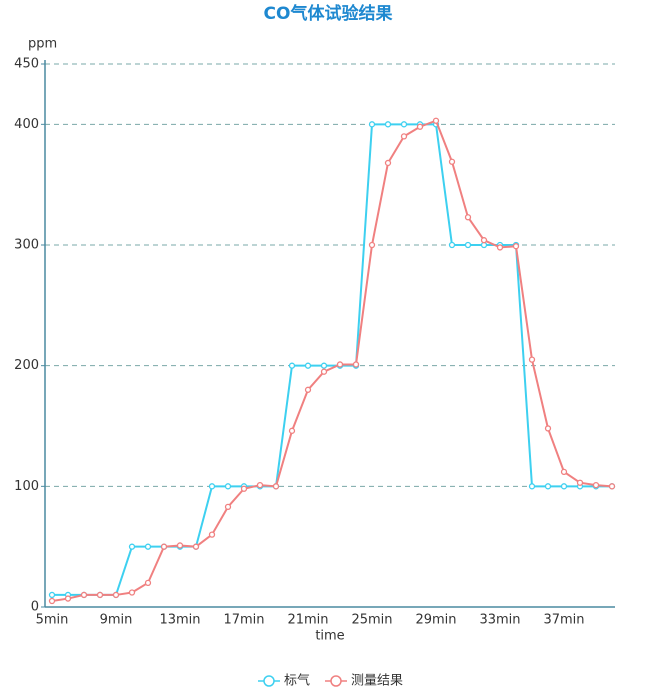 Image resolution: width=656 pixels, height=700 pixels. Describe the element at coordinates (329, 636) in the screenshot. I see `x-axis-label: time` at that location.